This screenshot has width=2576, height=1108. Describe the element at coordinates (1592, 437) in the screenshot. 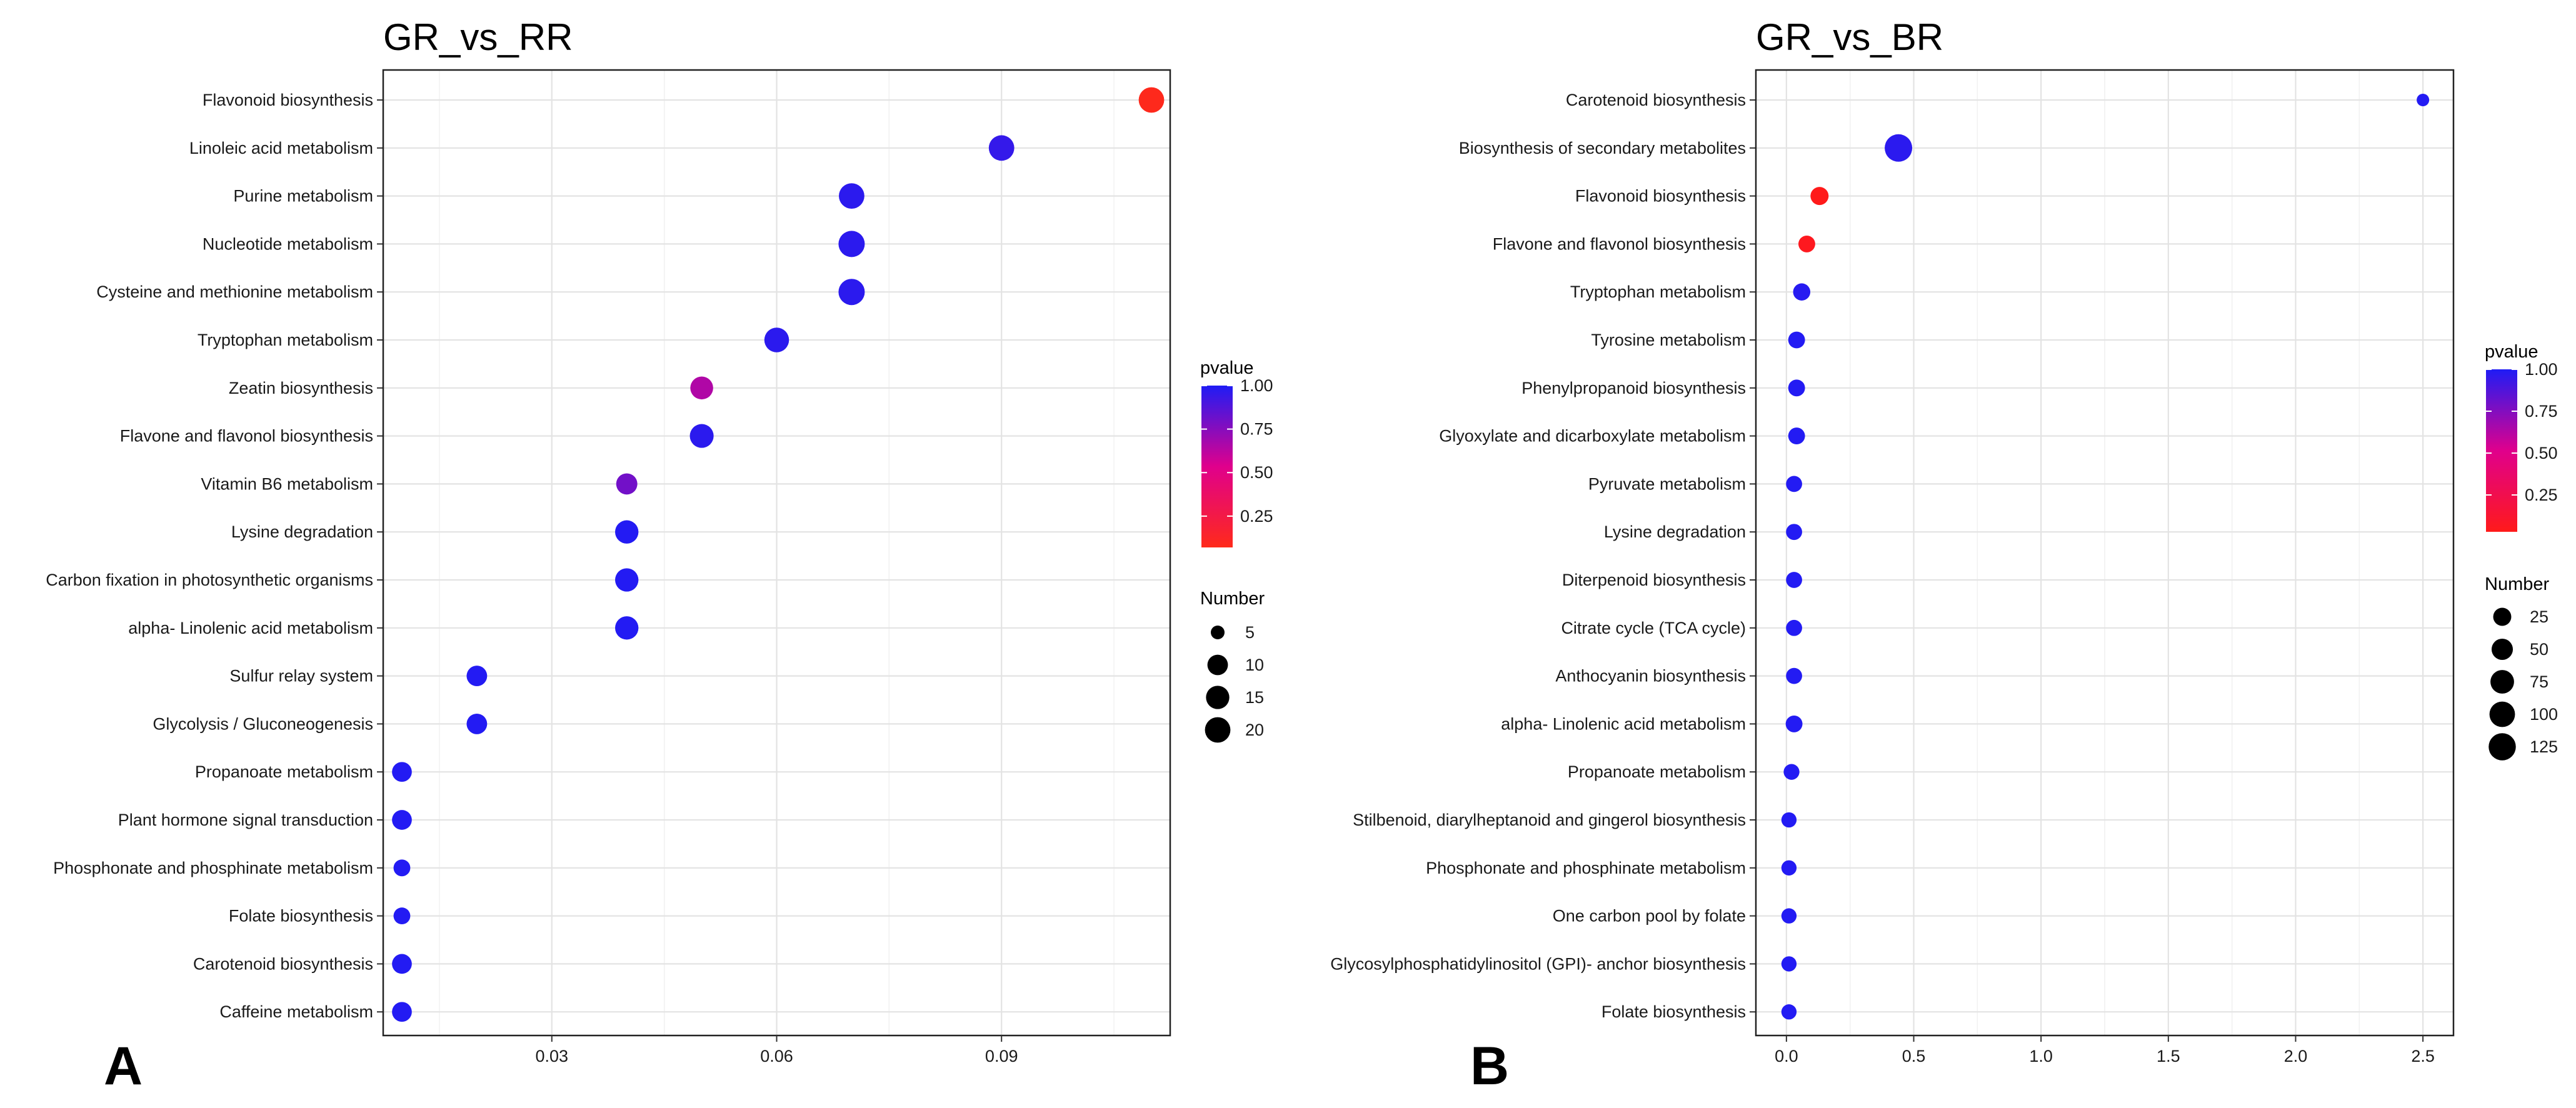

I see `category-label: Glyoxylate and dicarboxylate metabolism` at that location.